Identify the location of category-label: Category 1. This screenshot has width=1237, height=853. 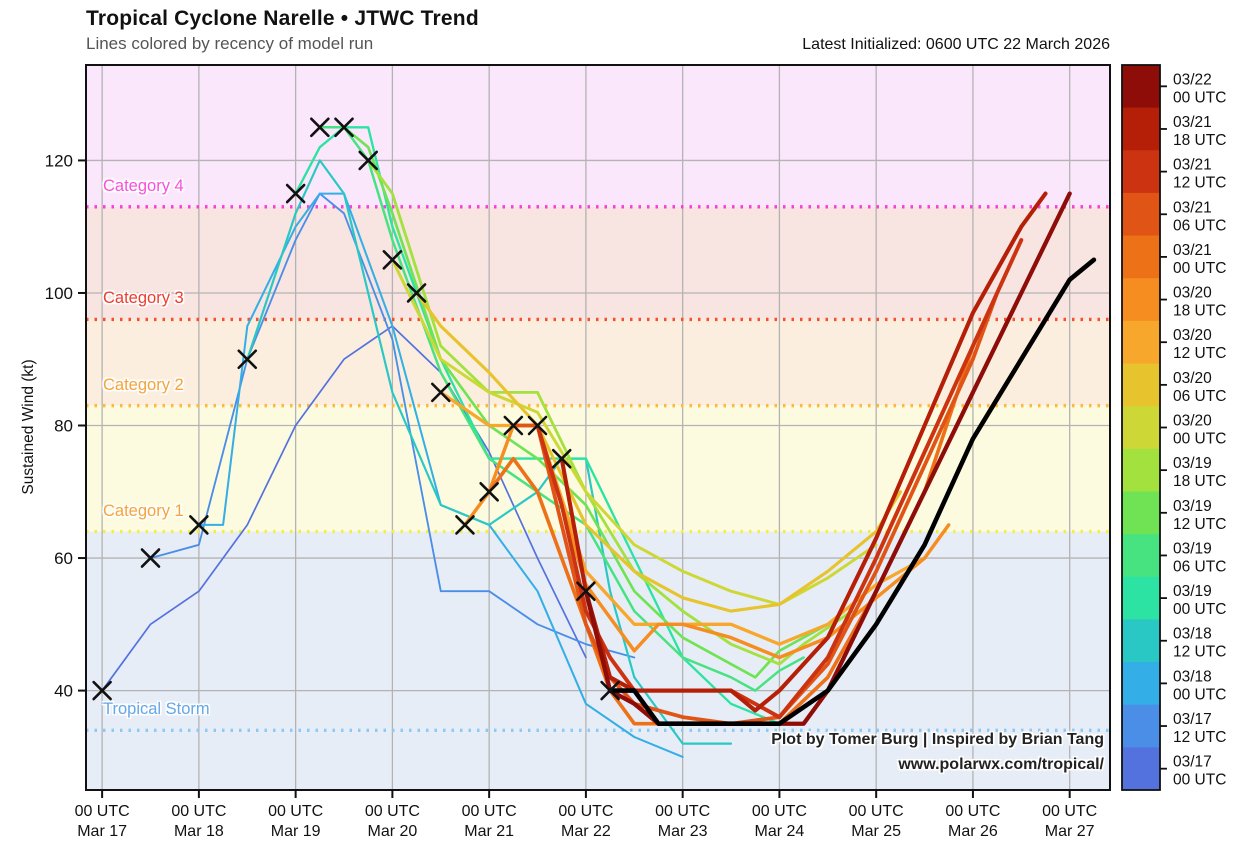
(143, 510).